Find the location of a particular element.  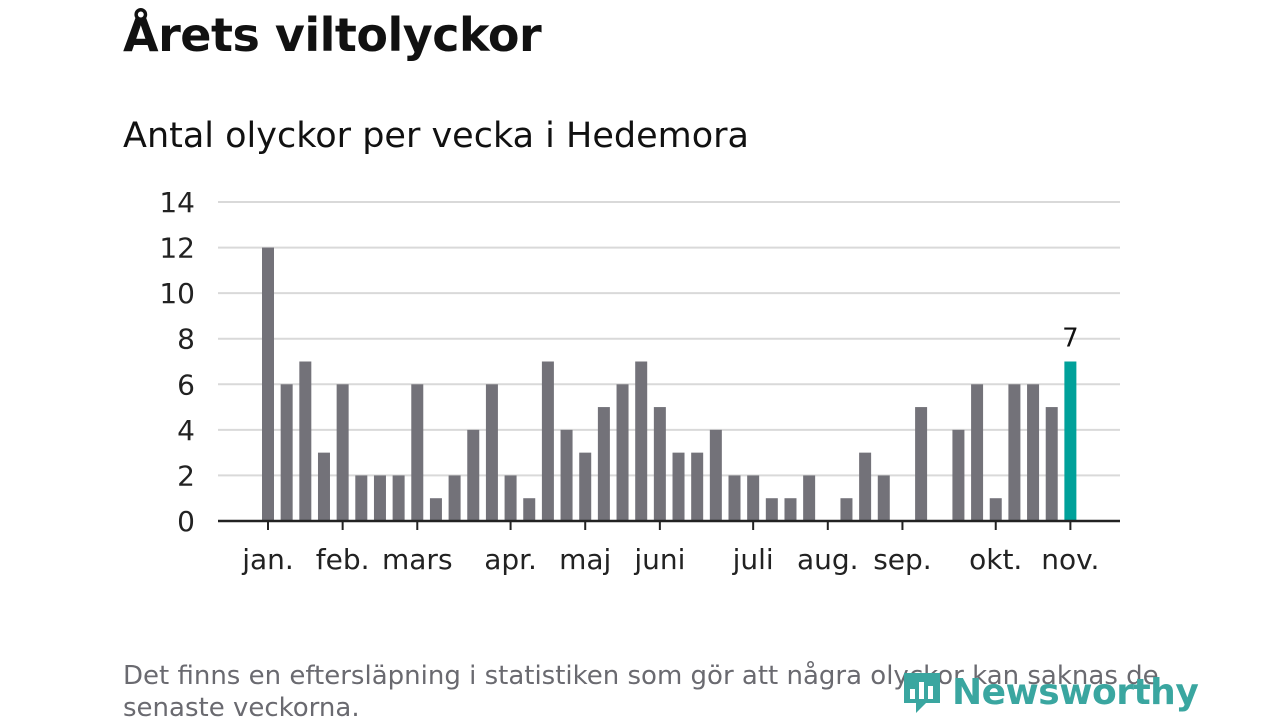

x-tick-label: apr. is located at coordinates (510, 559).